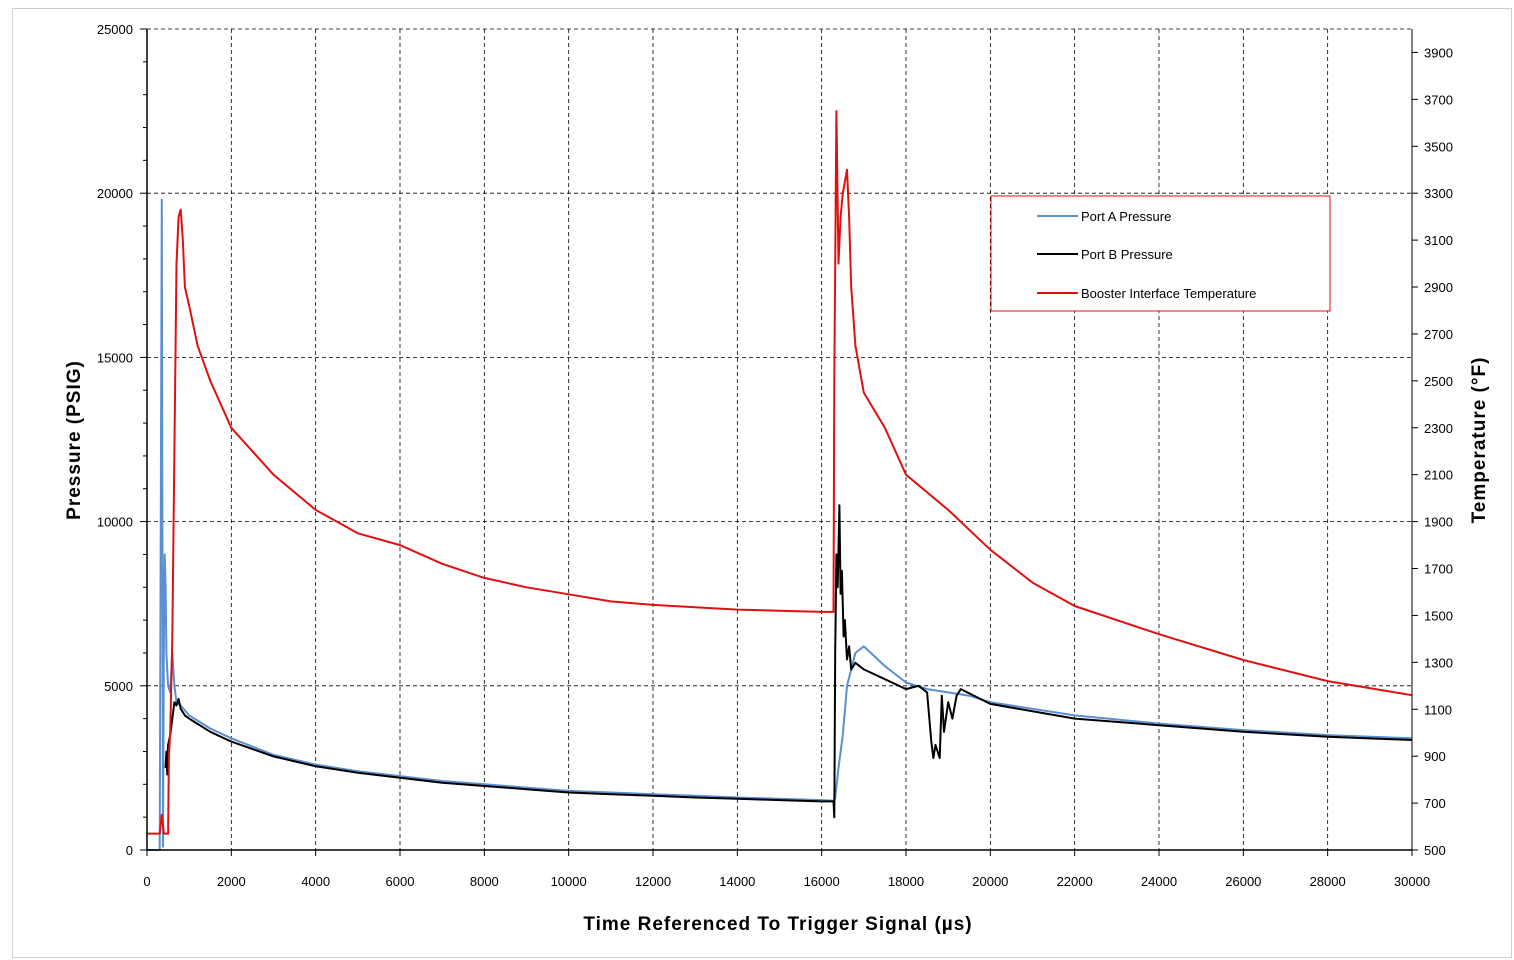  I want to click on y2-tick-label: 3500, so click(1438, 146).